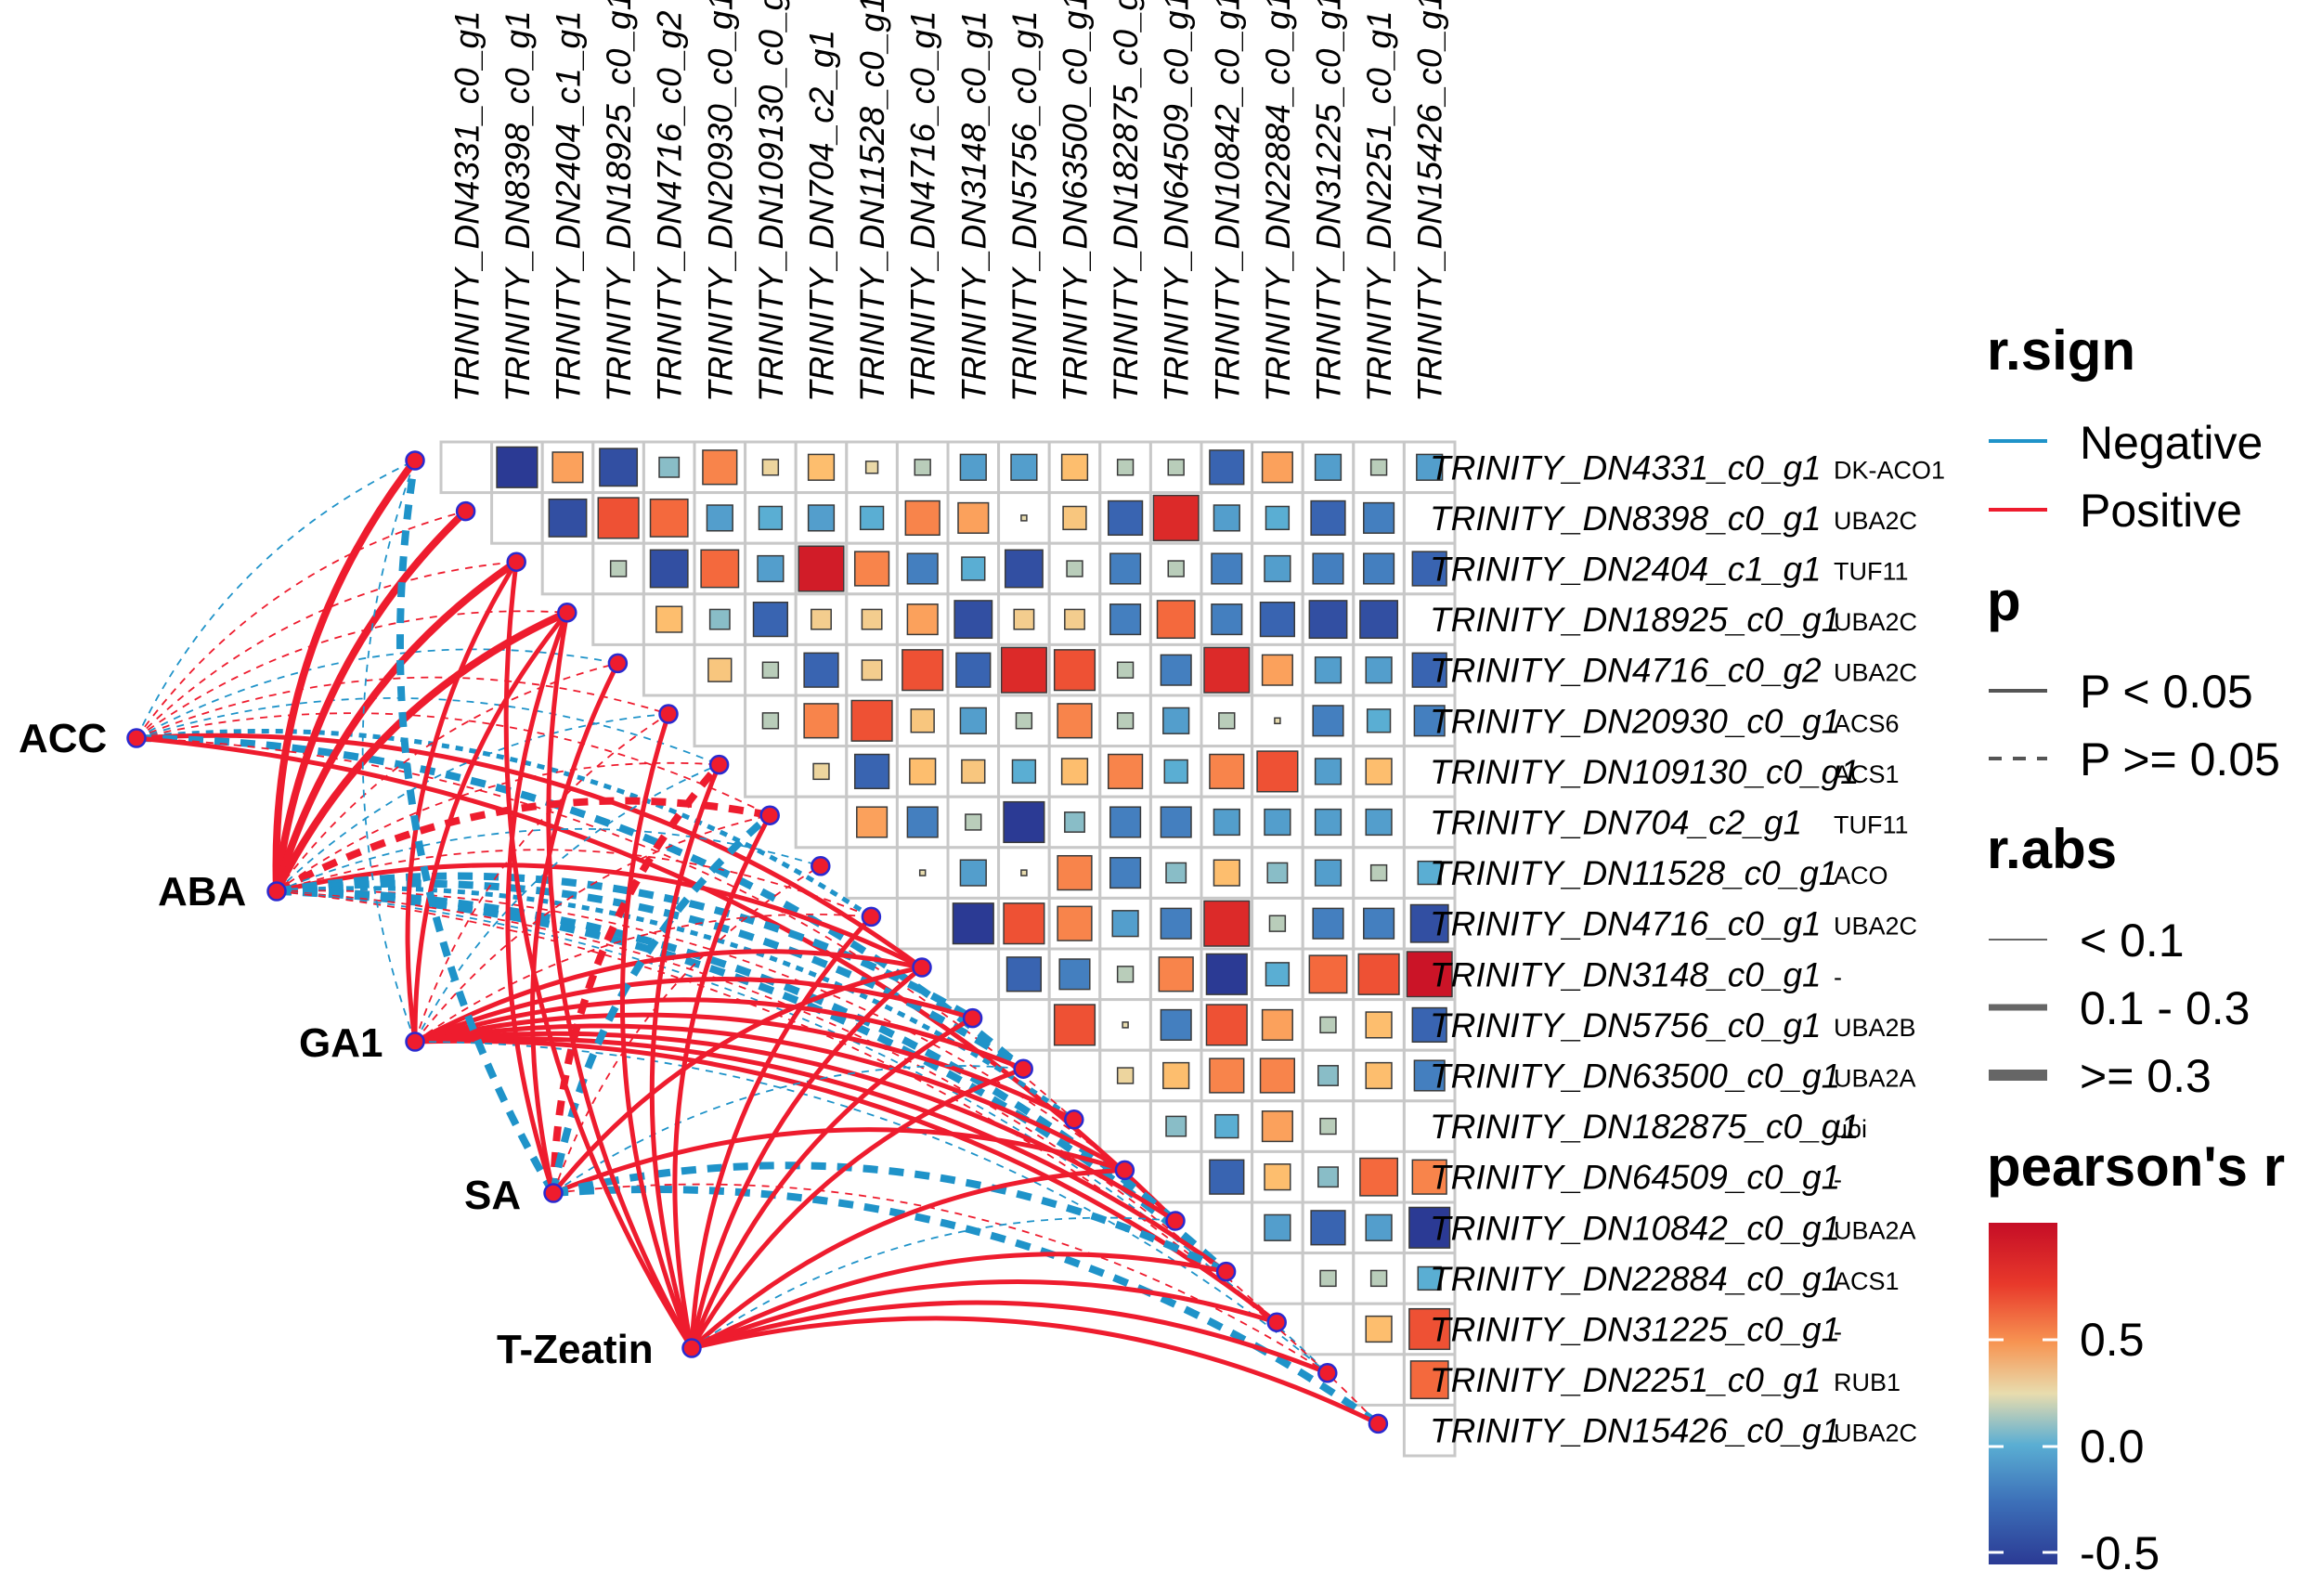 This screenshot has width=2322, height=1596. What do you see at coordinates (1867, 1382) in the screenshot?
I see `row-annotation: RUB1` at bounding box center [1867, 1382].